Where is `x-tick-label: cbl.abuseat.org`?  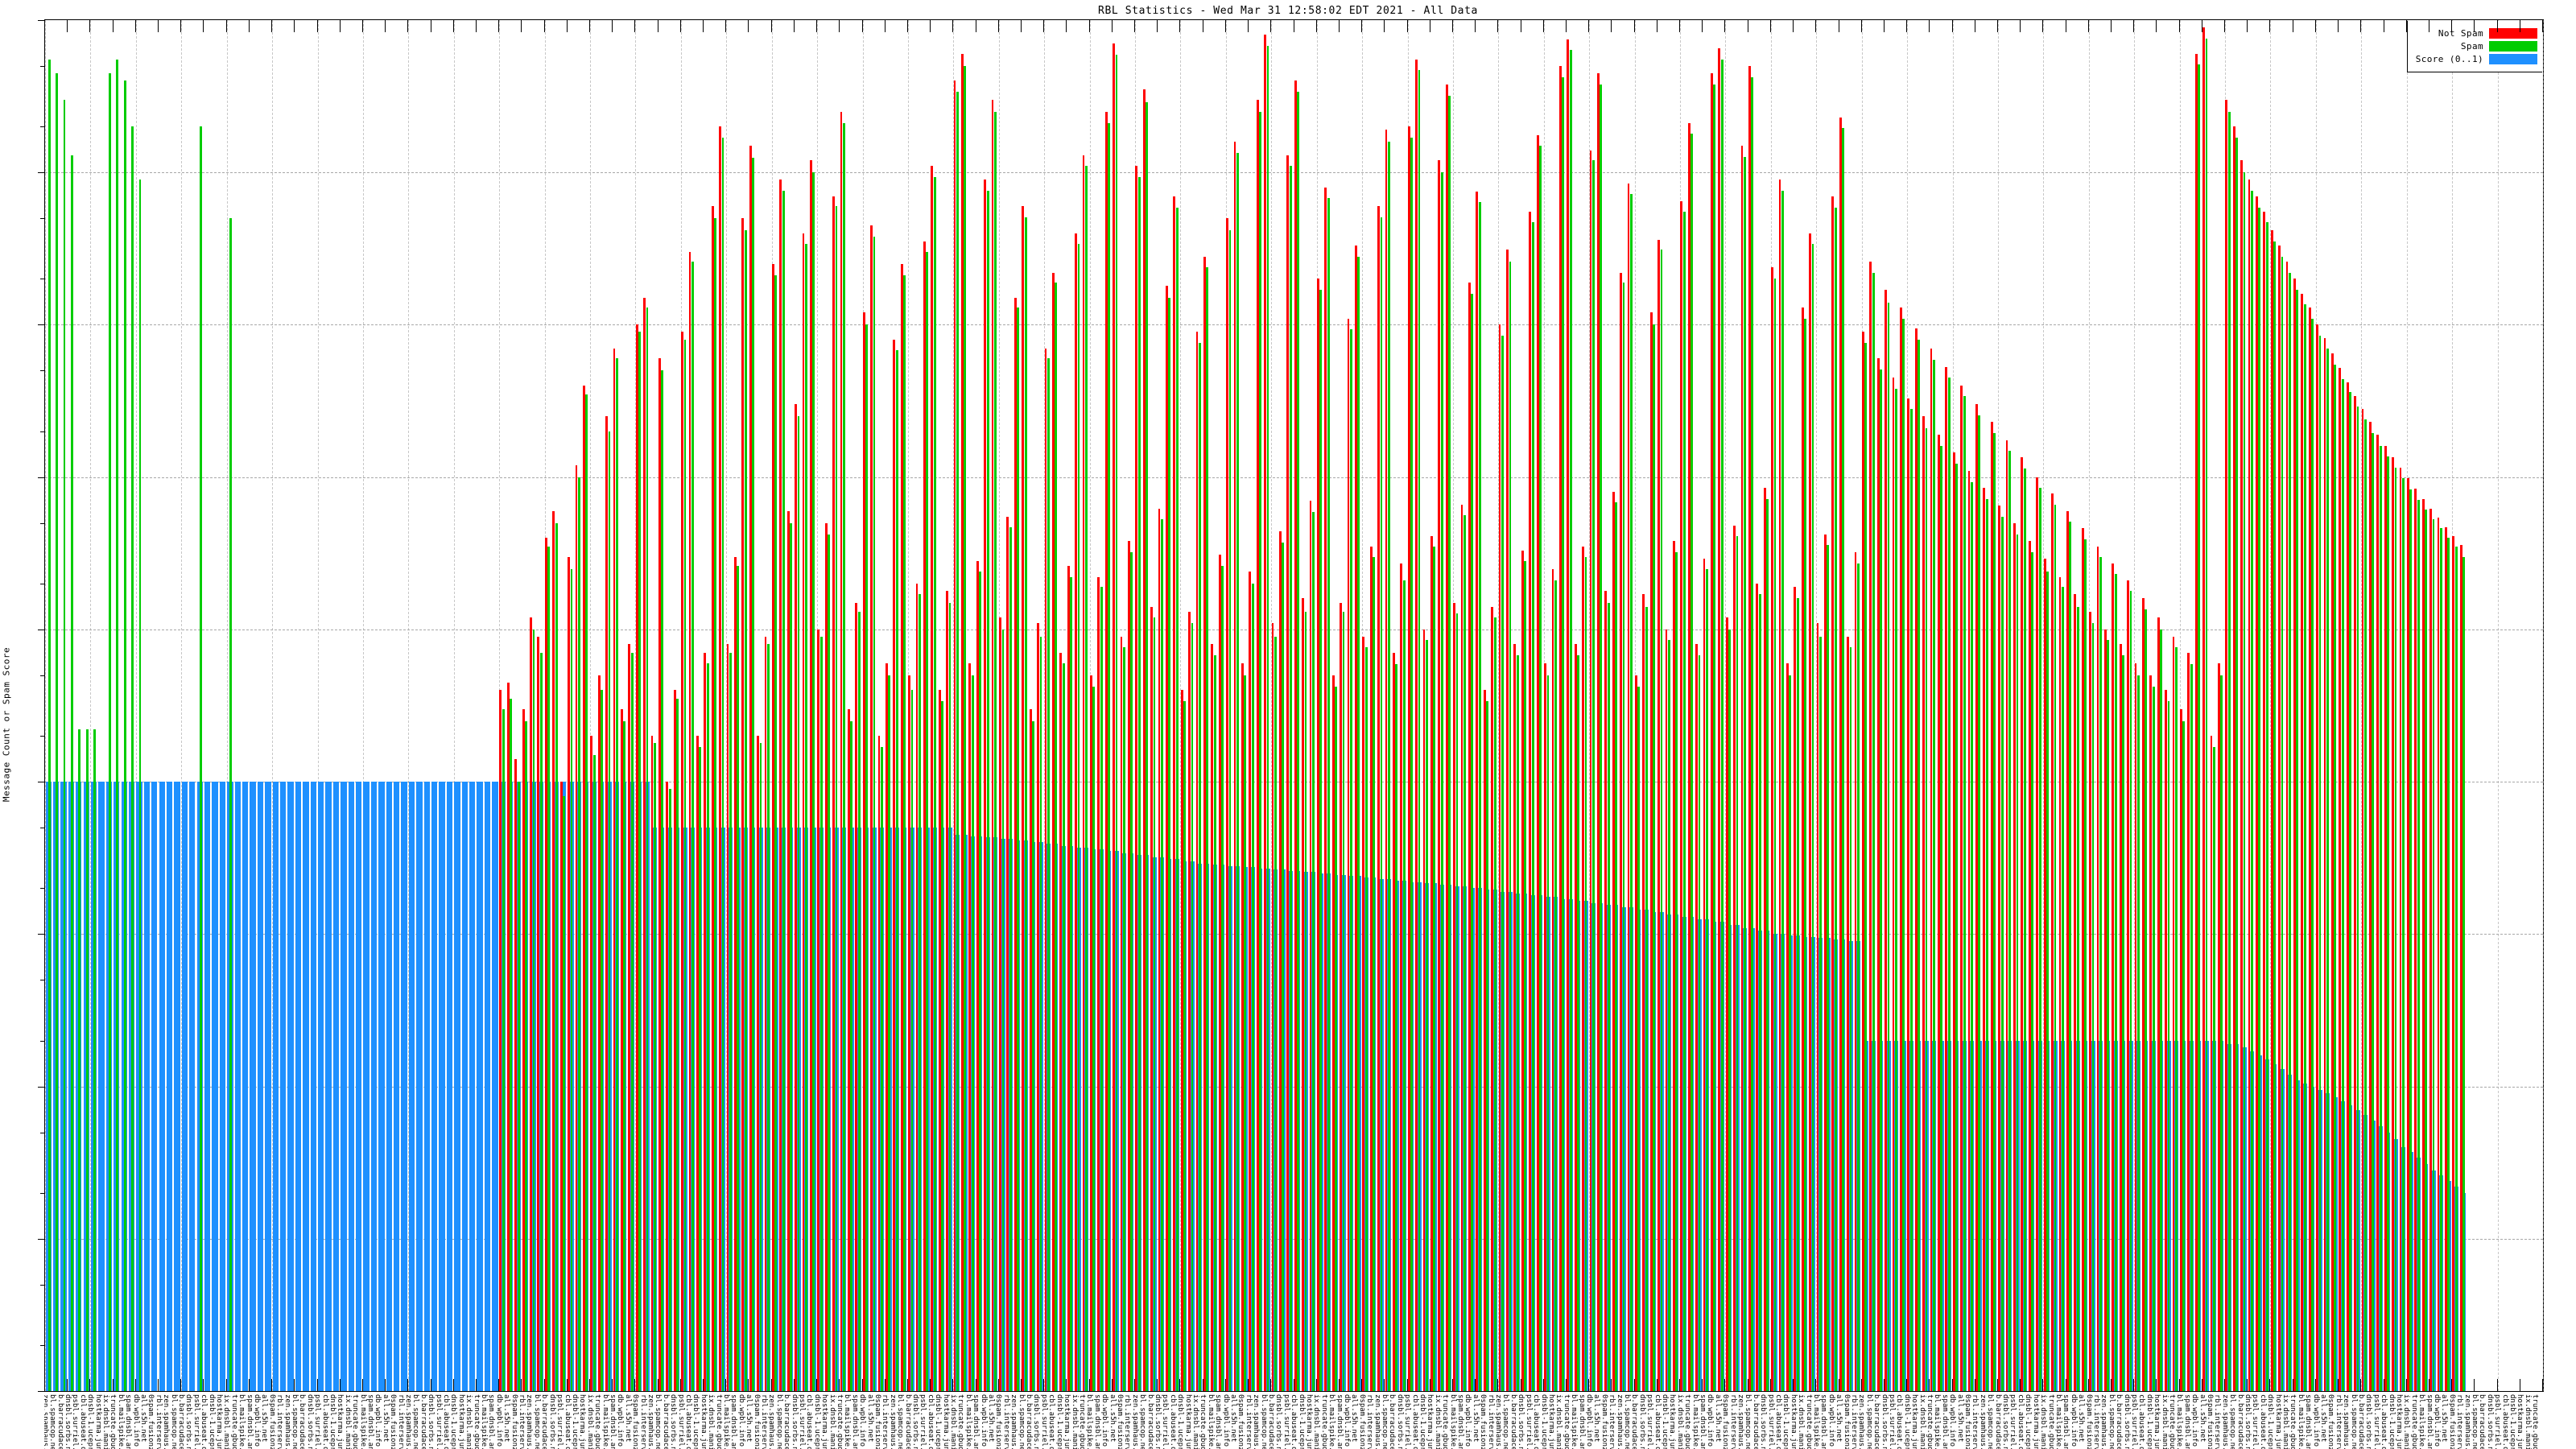 x-tick-label: cbl.abuseat.org is located at coordinates (324, 1421).